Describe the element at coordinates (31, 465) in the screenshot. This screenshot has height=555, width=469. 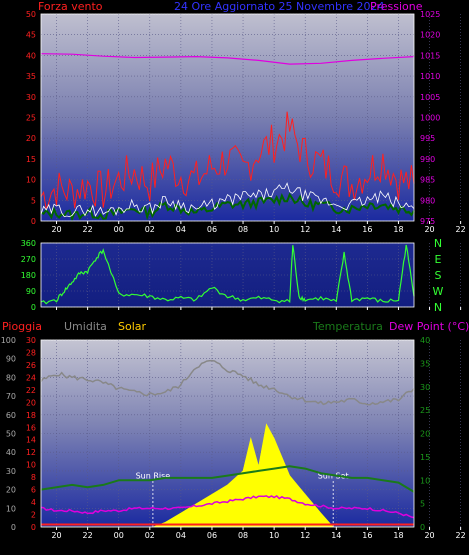
I see `rain-tick-label: 10` at that location.